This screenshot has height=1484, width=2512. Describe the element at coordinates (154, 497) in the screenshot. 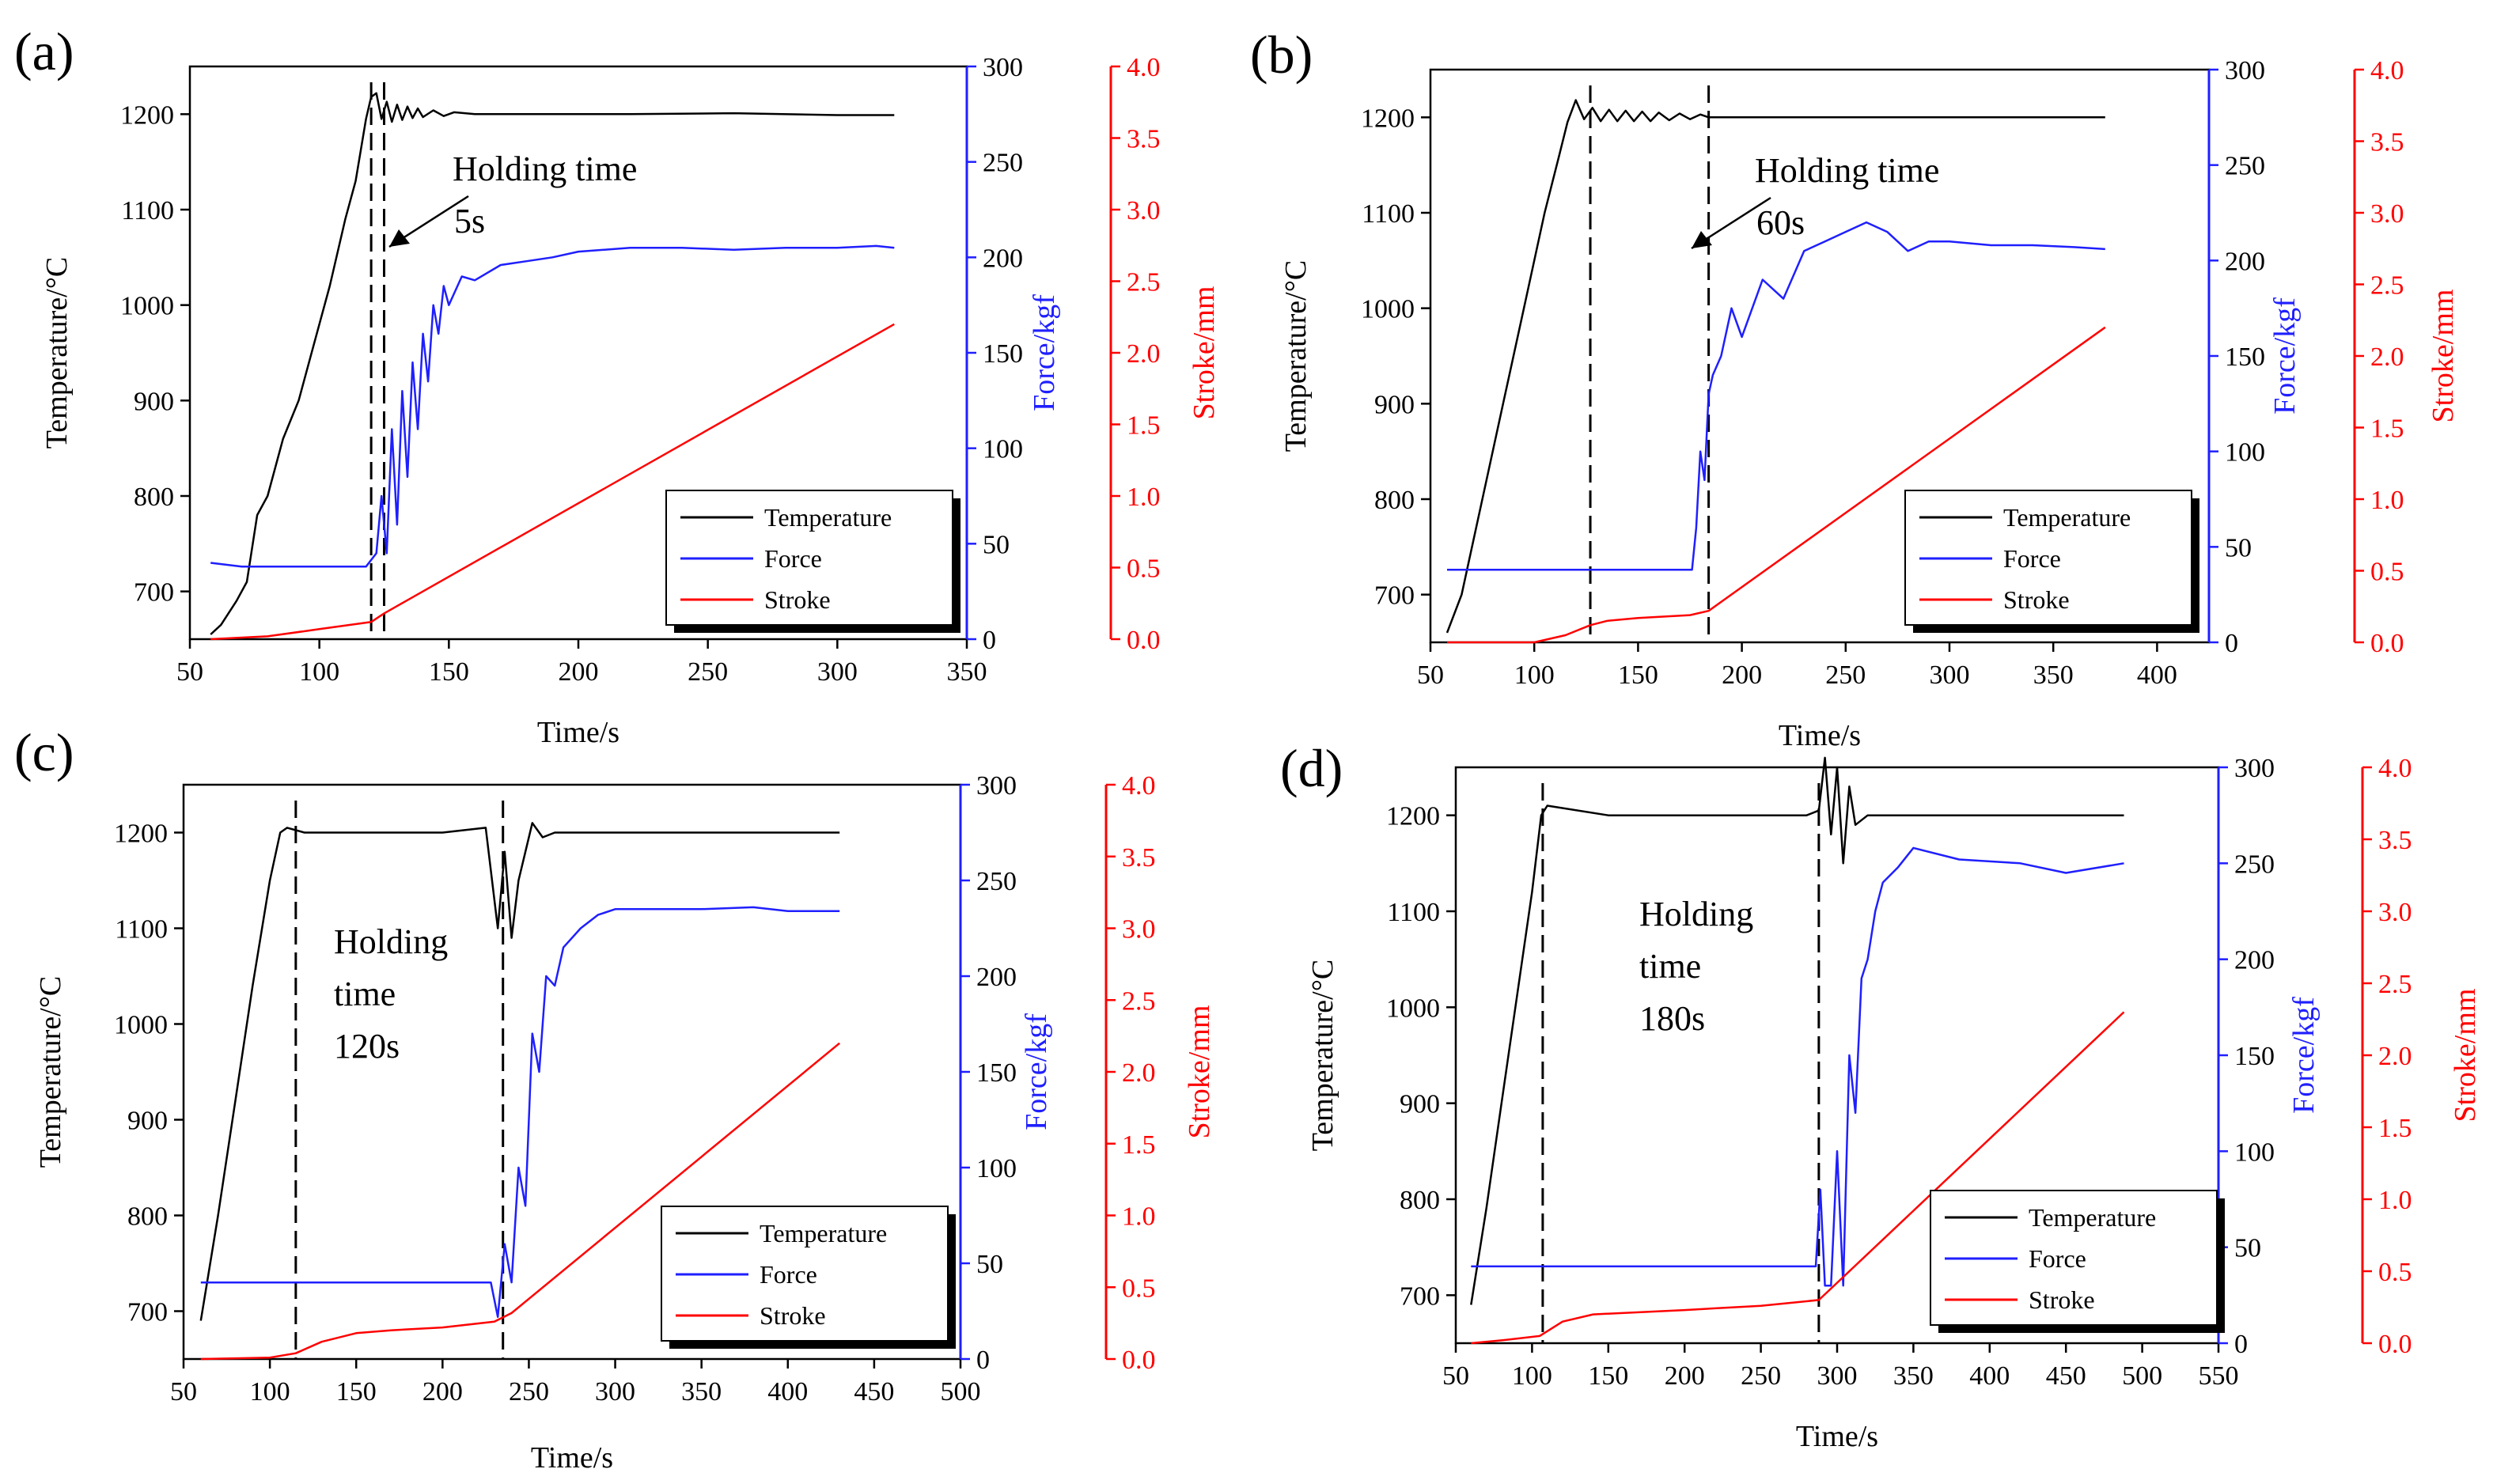

I see `temp-tick-label: 800` at that location.